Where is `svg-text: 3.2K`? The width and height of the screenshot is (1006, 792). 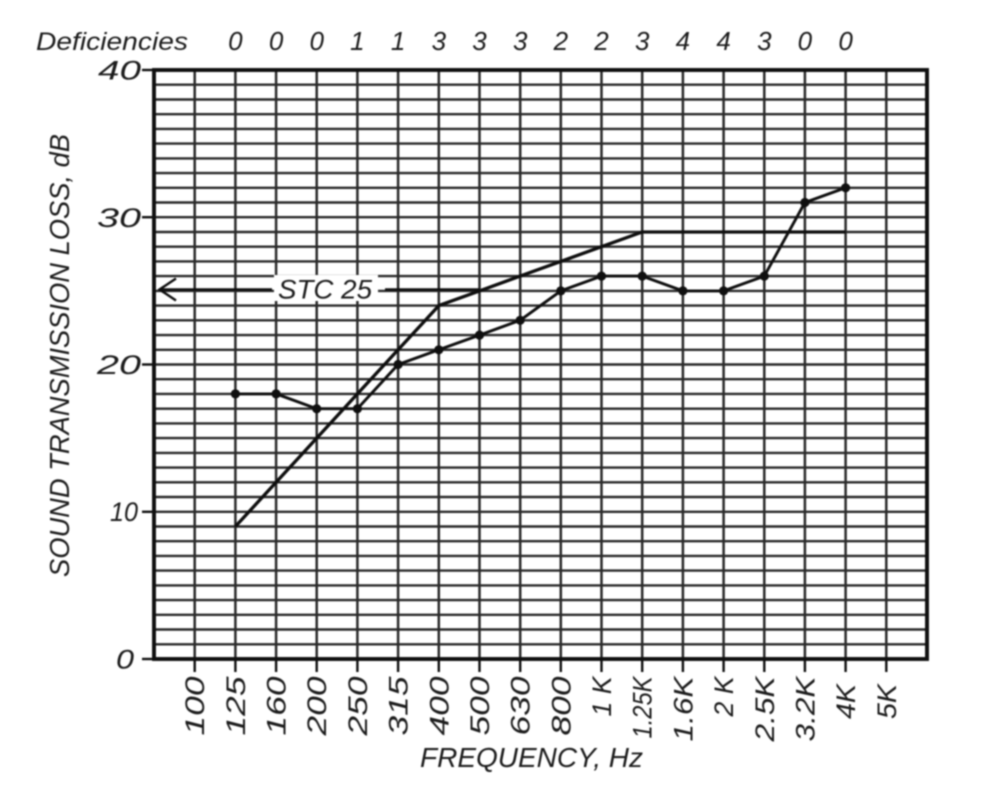
svg-text: 3.2K is located at coordinates (805, 708).